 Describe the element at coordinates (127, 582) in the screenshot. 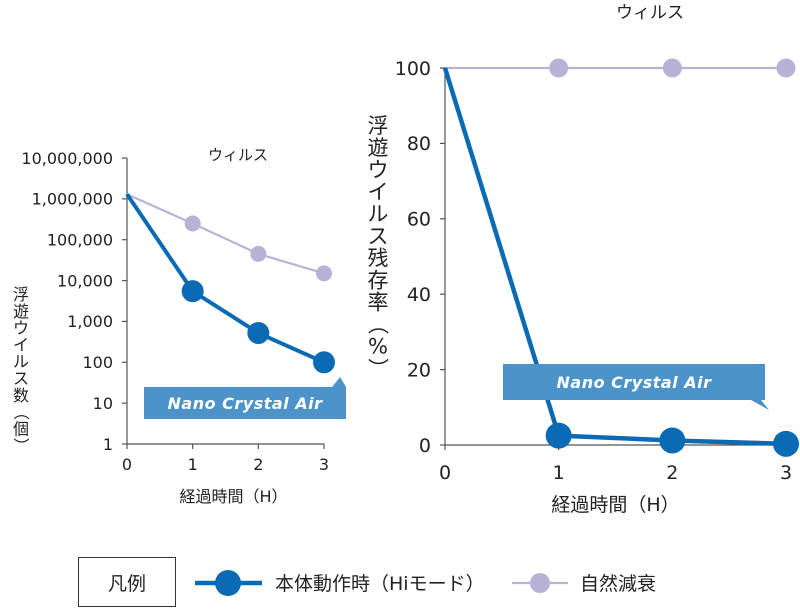

I see `legend-title: 凡例` at that location.